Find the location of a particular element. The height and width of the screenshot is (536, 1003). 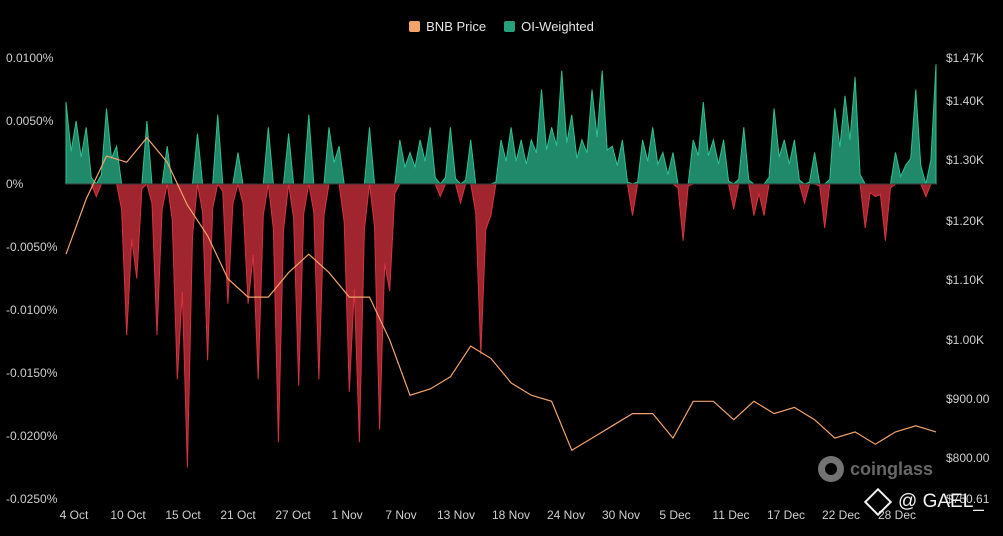

y-right-tick-label: $1.00K is located at coordinates (965, 340).